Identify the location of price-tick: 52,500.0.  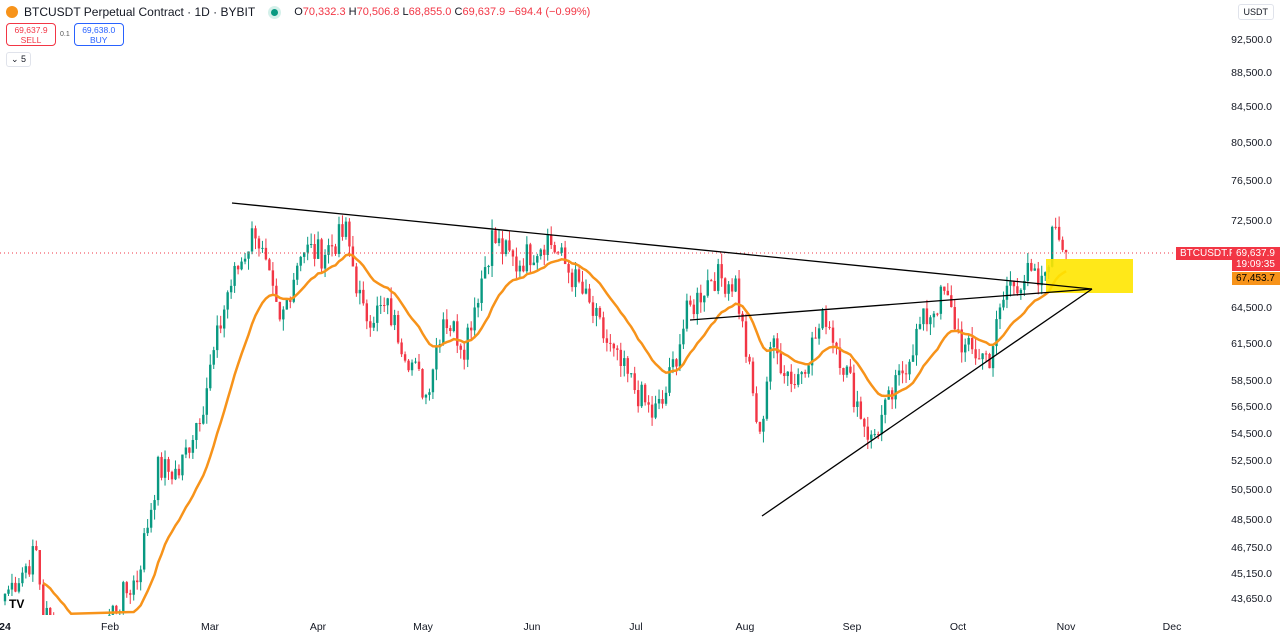
(1251, 461).